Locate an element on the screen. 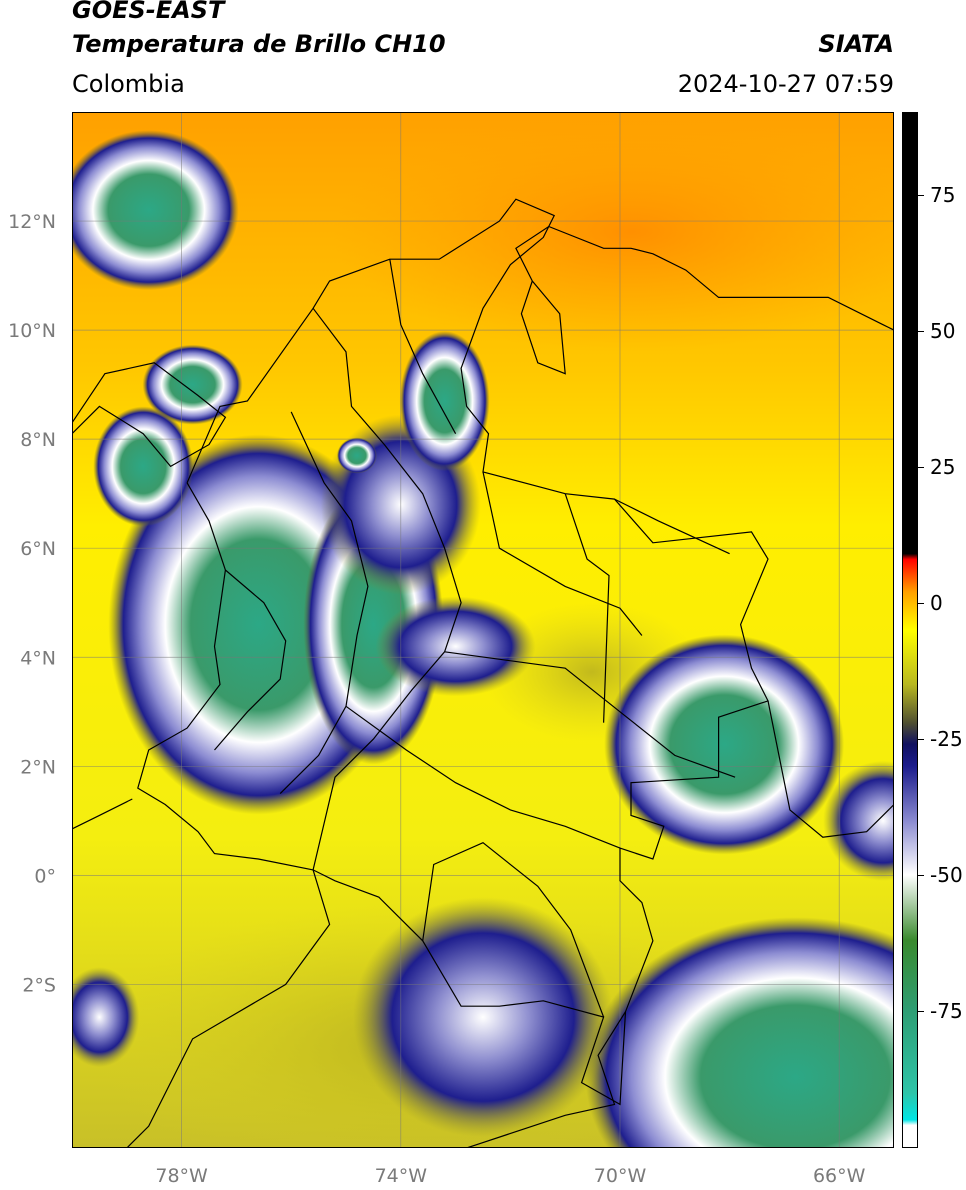 This screenshot has height=1190, width=966. lat-tick-label: 0° is located at coordinates (45, 876).